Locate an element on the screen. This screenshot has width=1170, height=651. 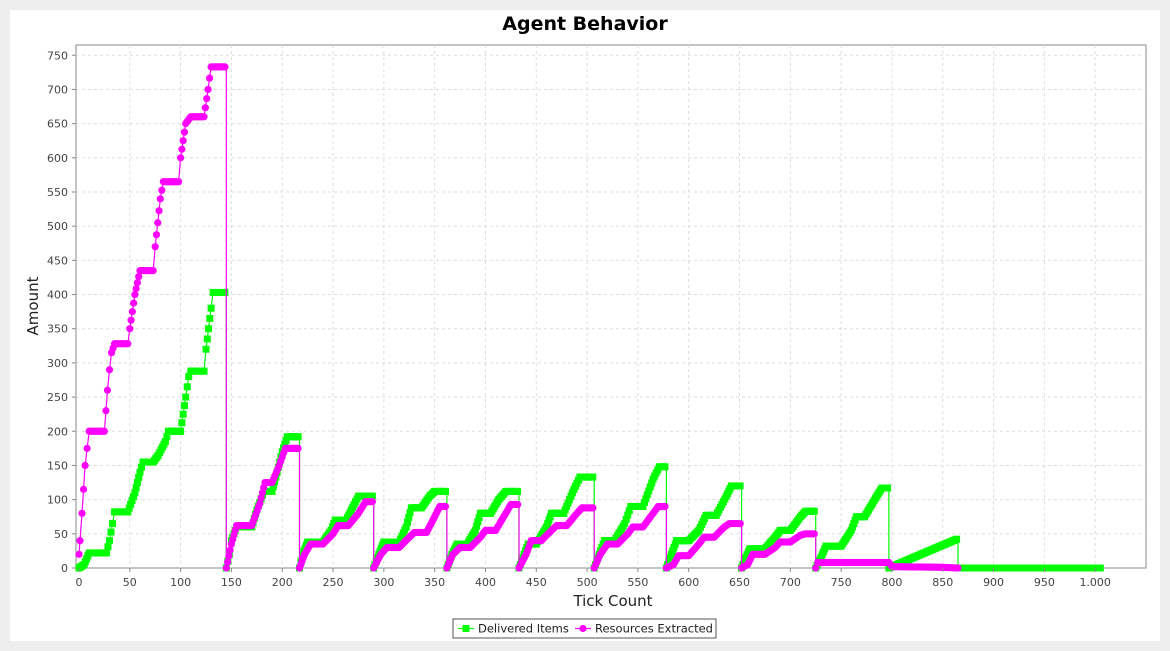
x-tick-label: 150 is located at coordinates (231, 582).